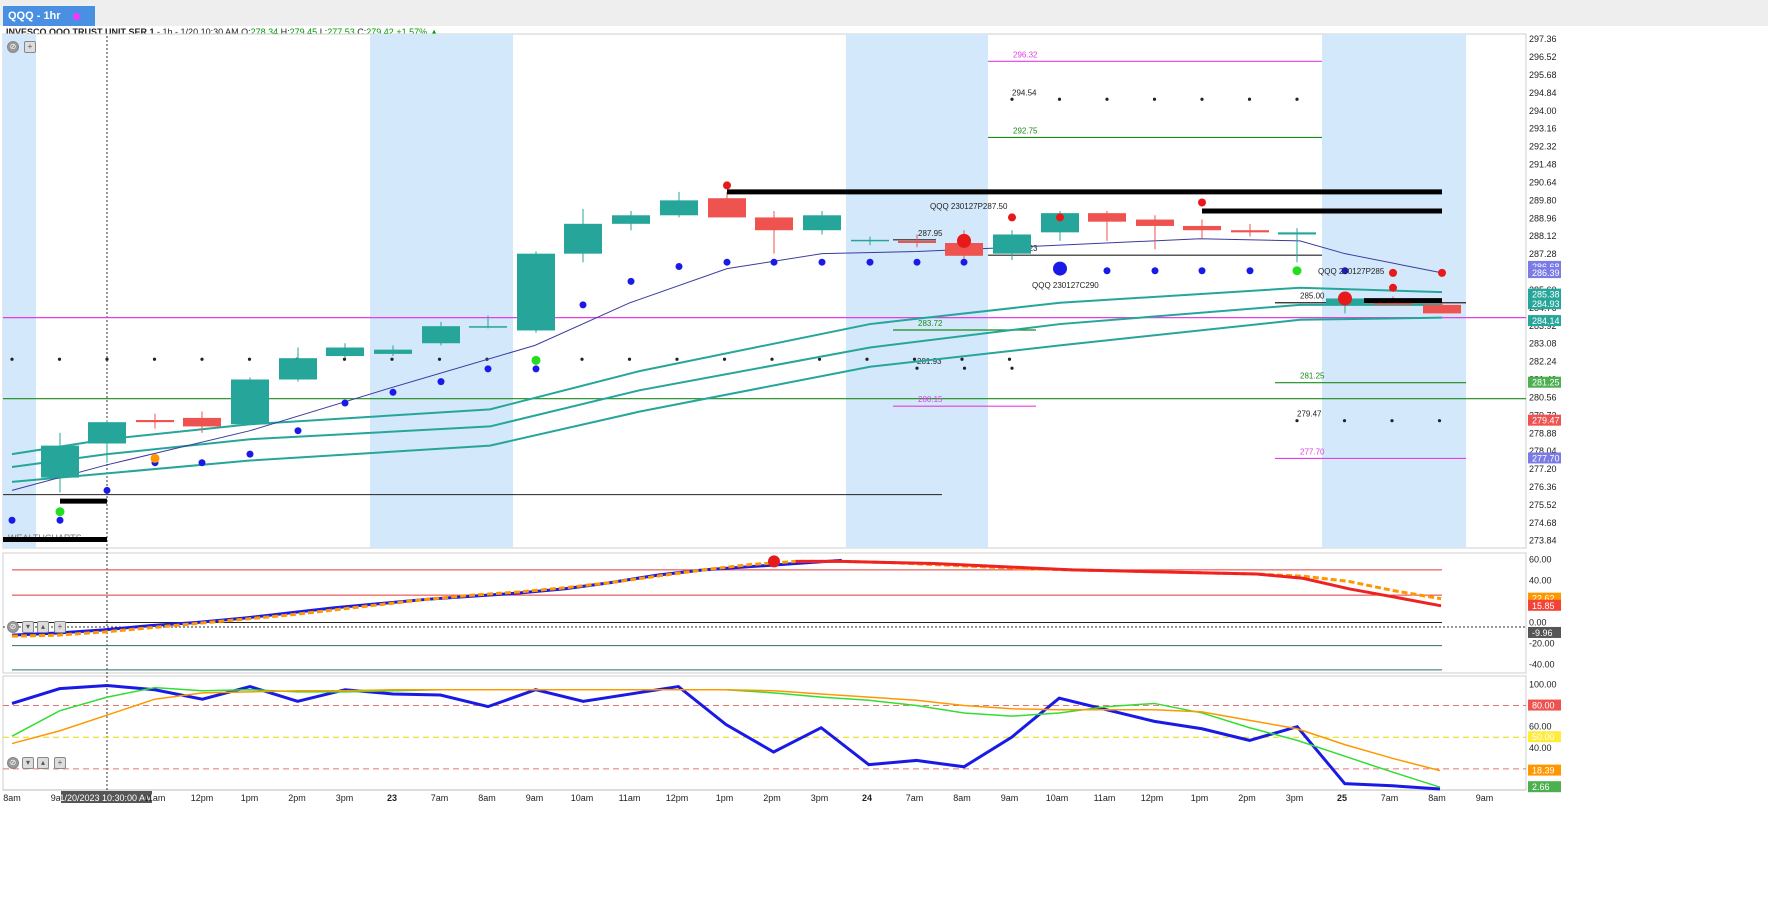  Describe the element at coordinates (264, 32) in the screenshot. I see `open-value: 278.34` at that location.